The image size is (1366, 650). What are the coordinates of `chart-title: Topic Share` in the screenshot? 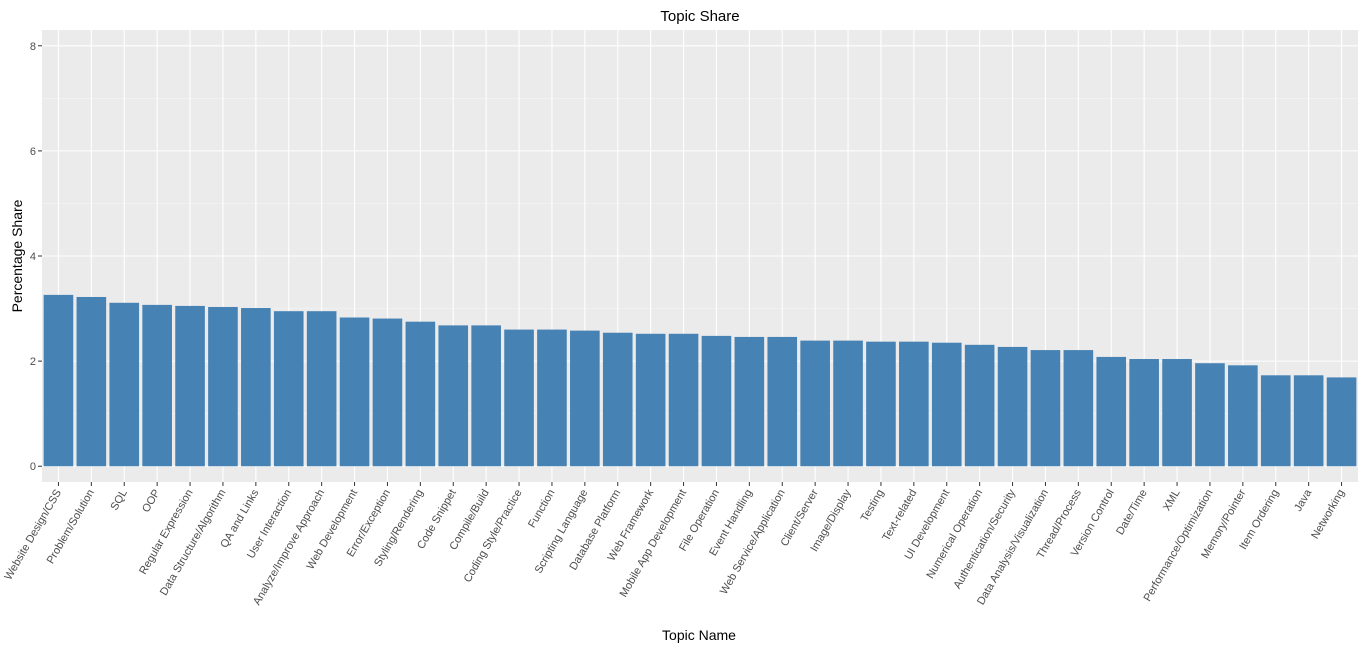 It's located at (699, 16).